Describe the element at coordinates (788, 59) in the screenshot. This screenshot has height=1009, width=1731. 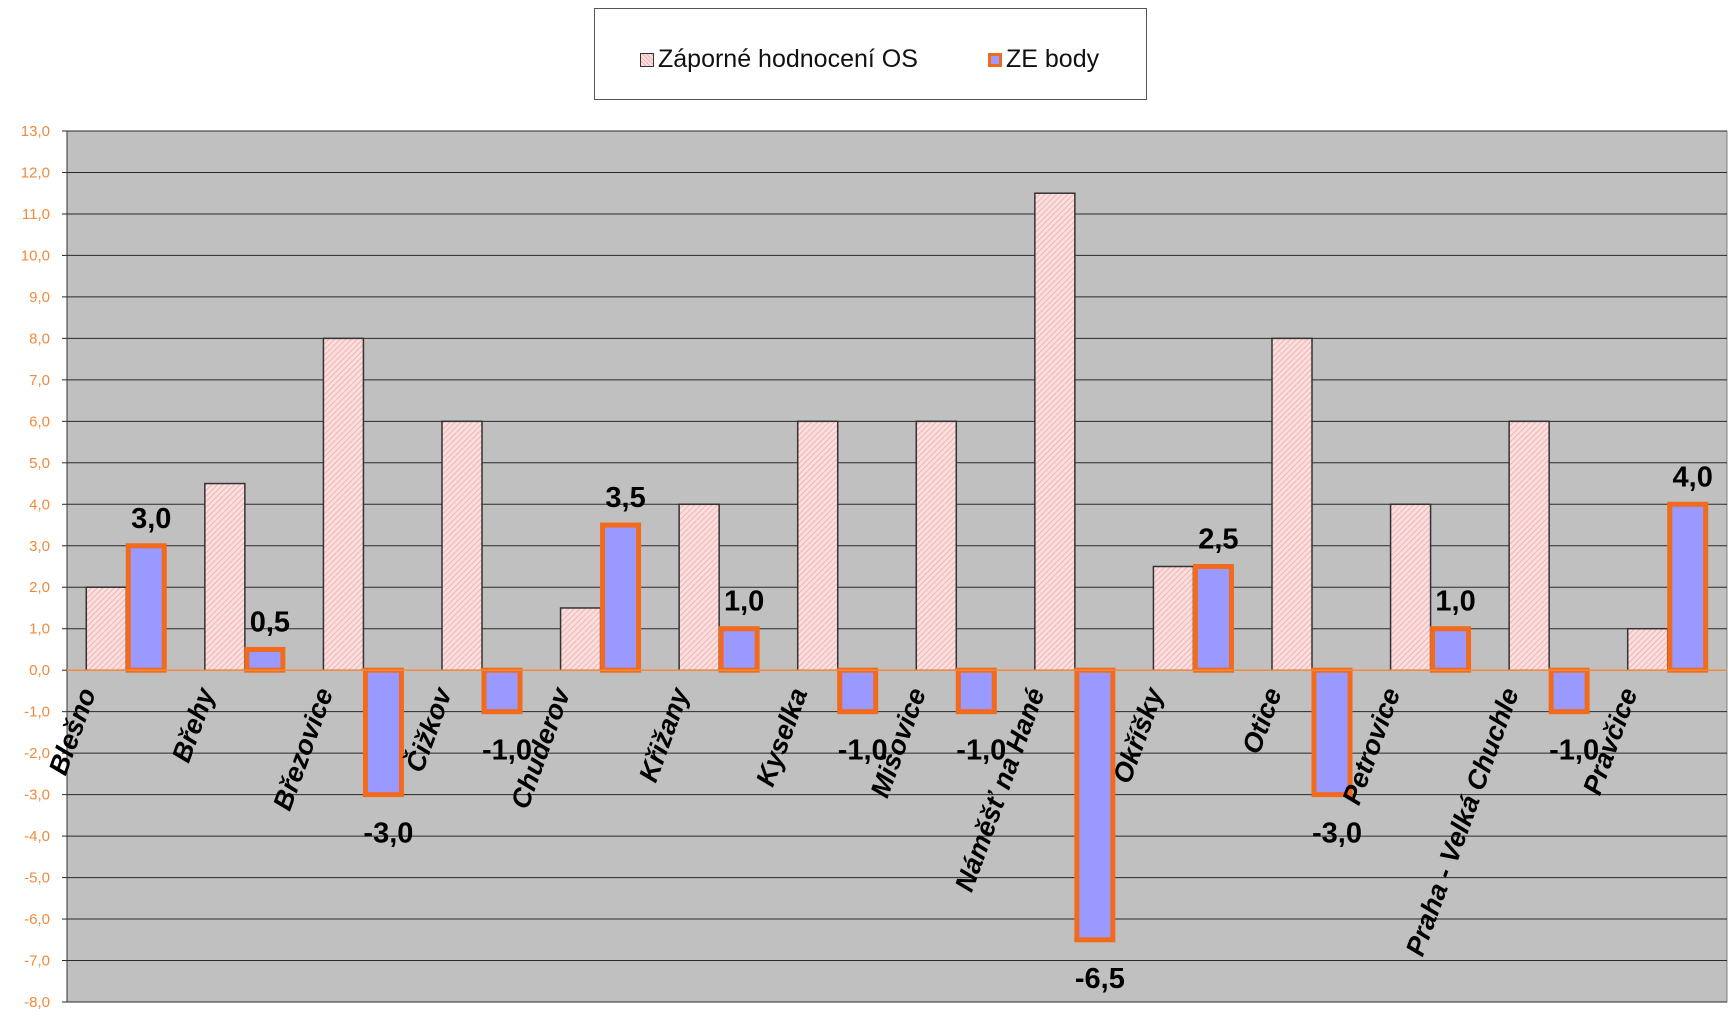
I see `legend-label-os: Záporné hodnocení OS` at that location.